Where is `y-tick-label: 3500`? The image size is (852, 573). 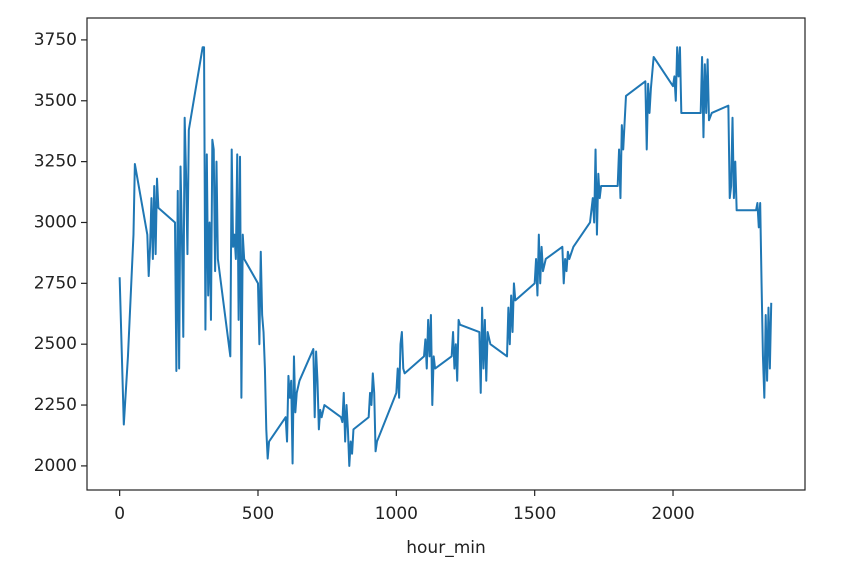
y-tick-label: 3500 is located at coordinates (55, 101).